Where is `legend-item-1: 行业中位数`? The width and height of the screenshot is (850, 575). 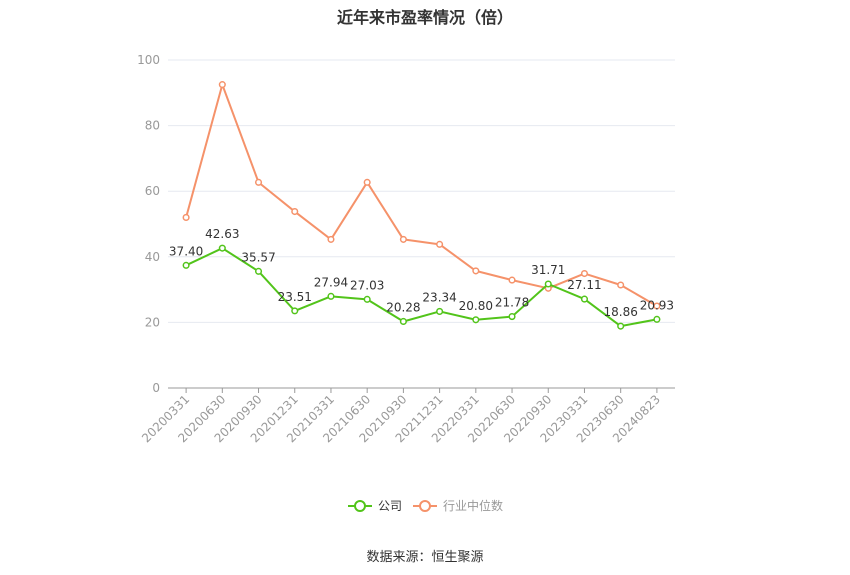
legend-item-1: 行业中位数 is located at coordinates (458, 505).